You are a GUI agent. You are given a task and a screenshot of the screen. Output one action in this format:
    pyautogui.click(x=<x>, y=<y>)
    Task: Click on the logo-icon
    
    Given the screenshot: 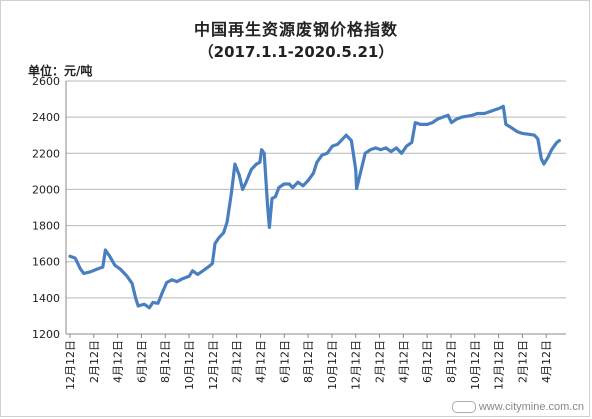 What is the action you would take?
    pyautogui.click(x=463, y=407)
    